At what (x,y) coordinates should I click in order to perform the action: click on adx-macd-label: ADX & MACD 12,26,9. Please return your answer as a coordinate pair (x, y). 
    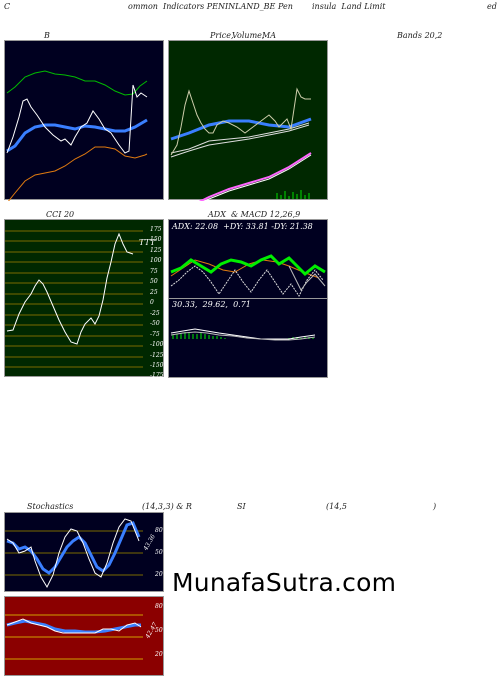
    Looking at the image, I should click on (254, 214).